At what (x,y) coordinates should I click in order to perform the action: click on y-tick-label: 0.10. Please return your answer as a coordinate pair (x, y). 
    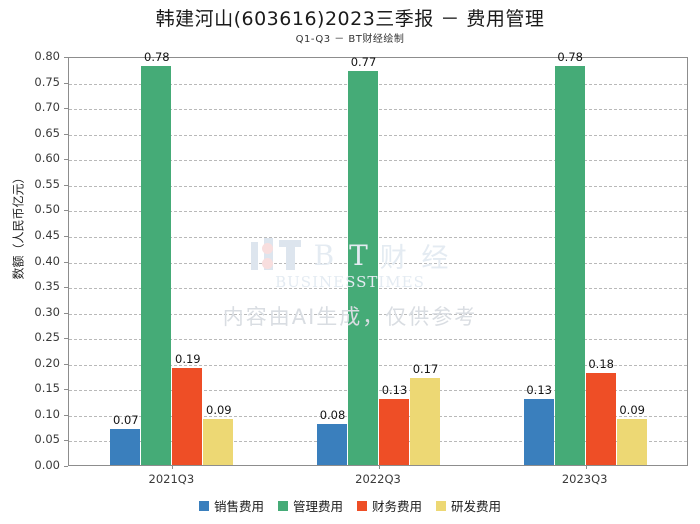
    Looking at the image, I should click on (47, 413).